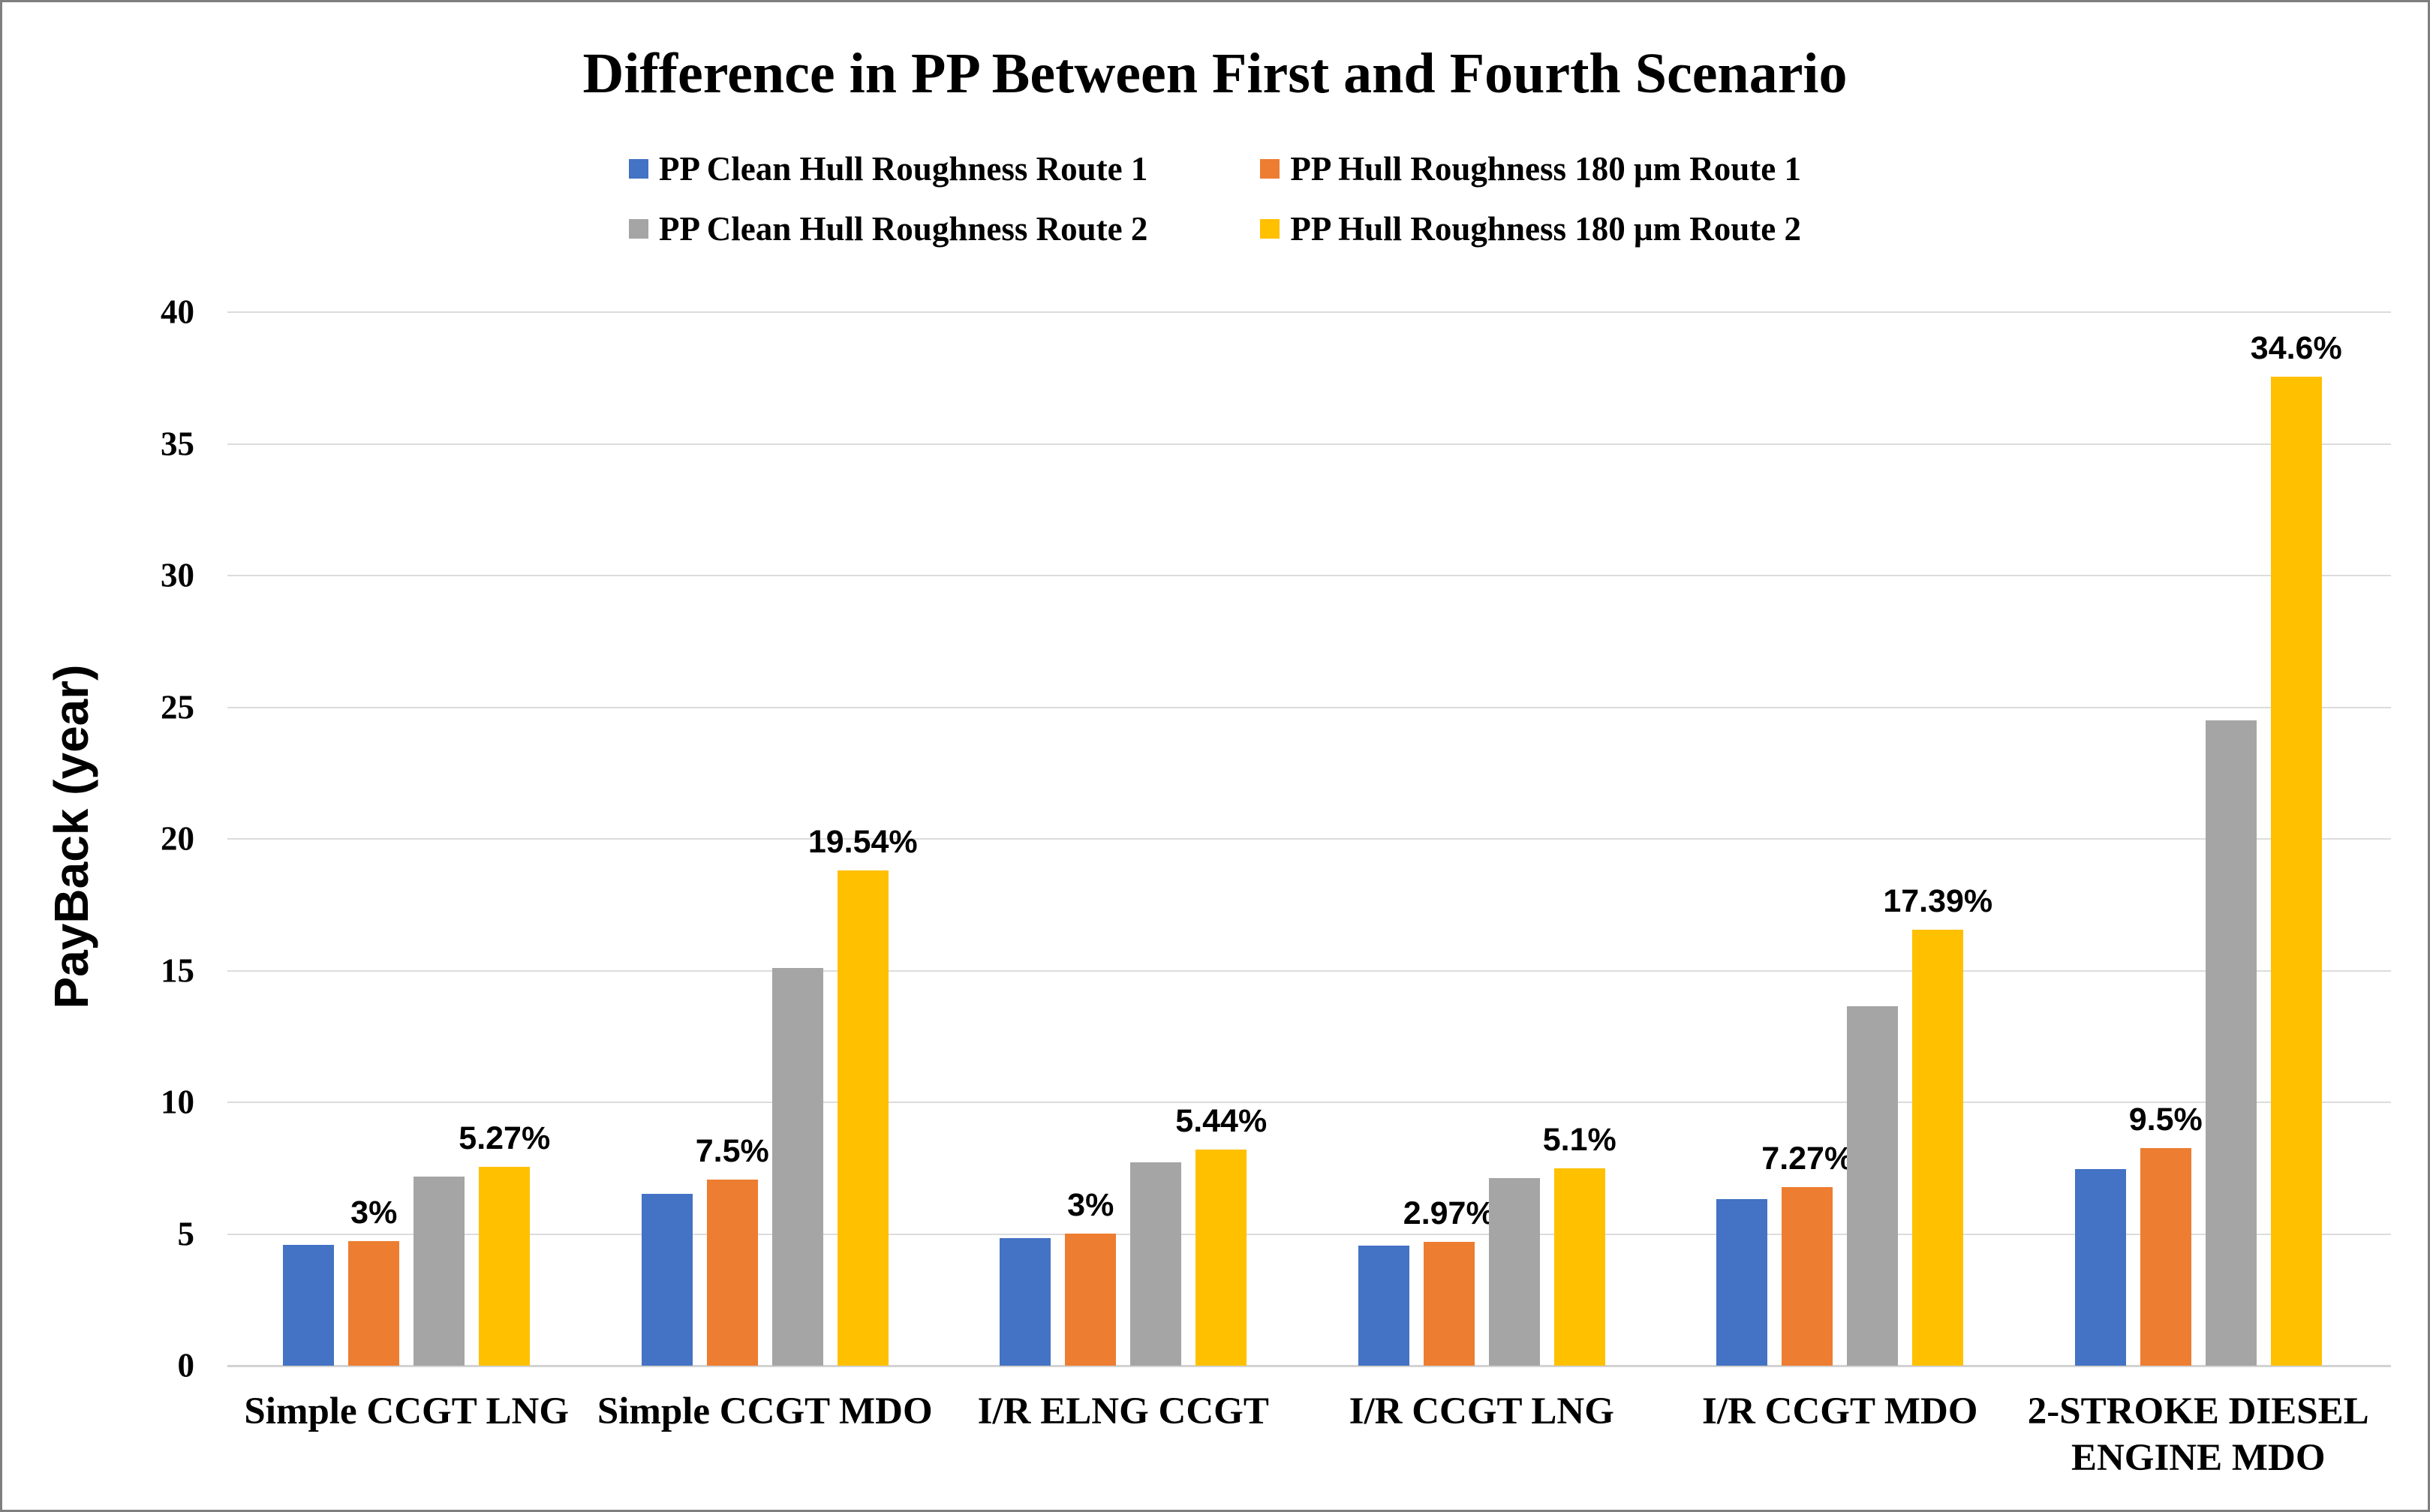 Image resolution: width=2430 pixels, height=1512 pixels. Describe the element at coordinates (667, 1280) in the screenshot. I see `bar-series1-cat2` at that location.